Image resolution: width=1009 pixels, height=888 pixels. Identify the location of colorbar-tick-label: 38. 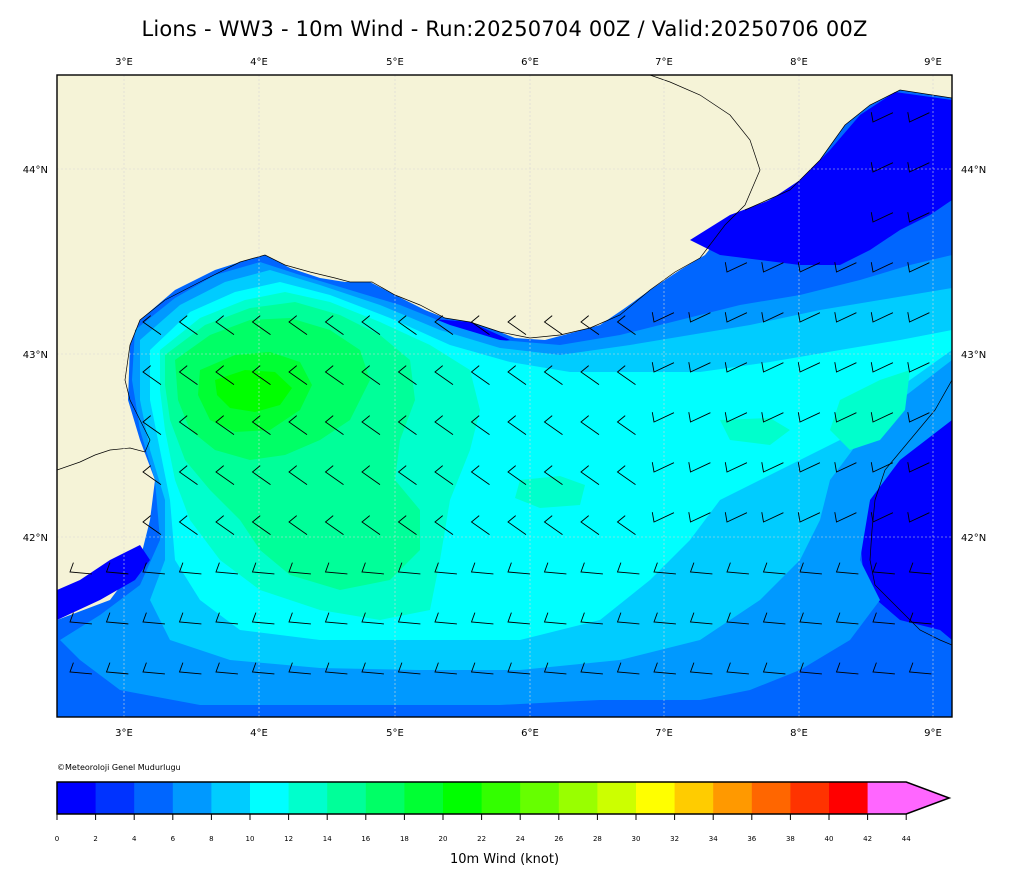
(790, 839).